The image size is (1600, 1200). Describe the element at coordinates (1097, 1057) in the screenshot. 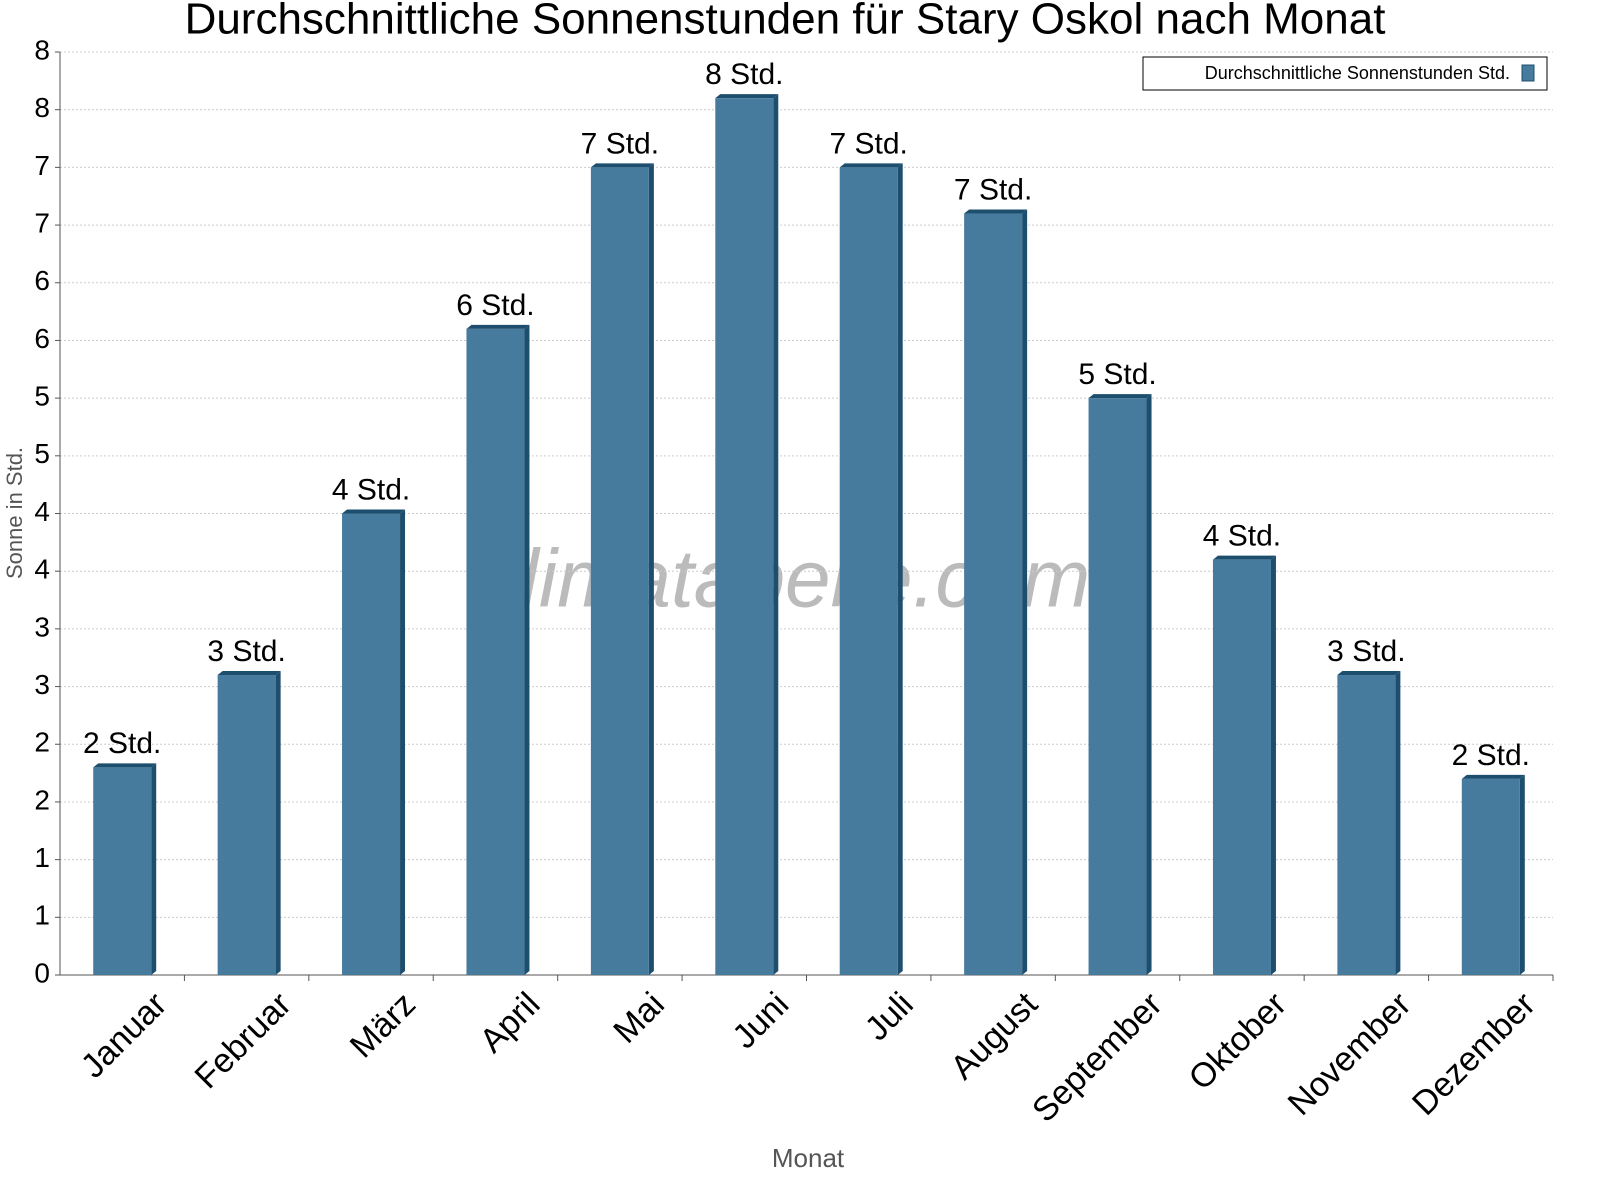

I see `x-tick-label: September` at that location.